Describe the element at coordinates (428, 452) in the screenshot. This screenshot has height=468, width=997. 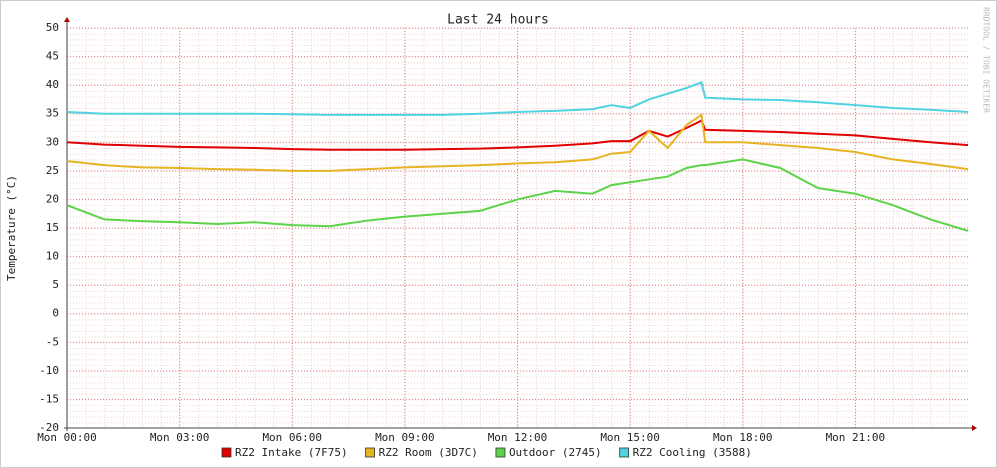
I see `legend-label: RZ2 Room (3D7C)` at that location.